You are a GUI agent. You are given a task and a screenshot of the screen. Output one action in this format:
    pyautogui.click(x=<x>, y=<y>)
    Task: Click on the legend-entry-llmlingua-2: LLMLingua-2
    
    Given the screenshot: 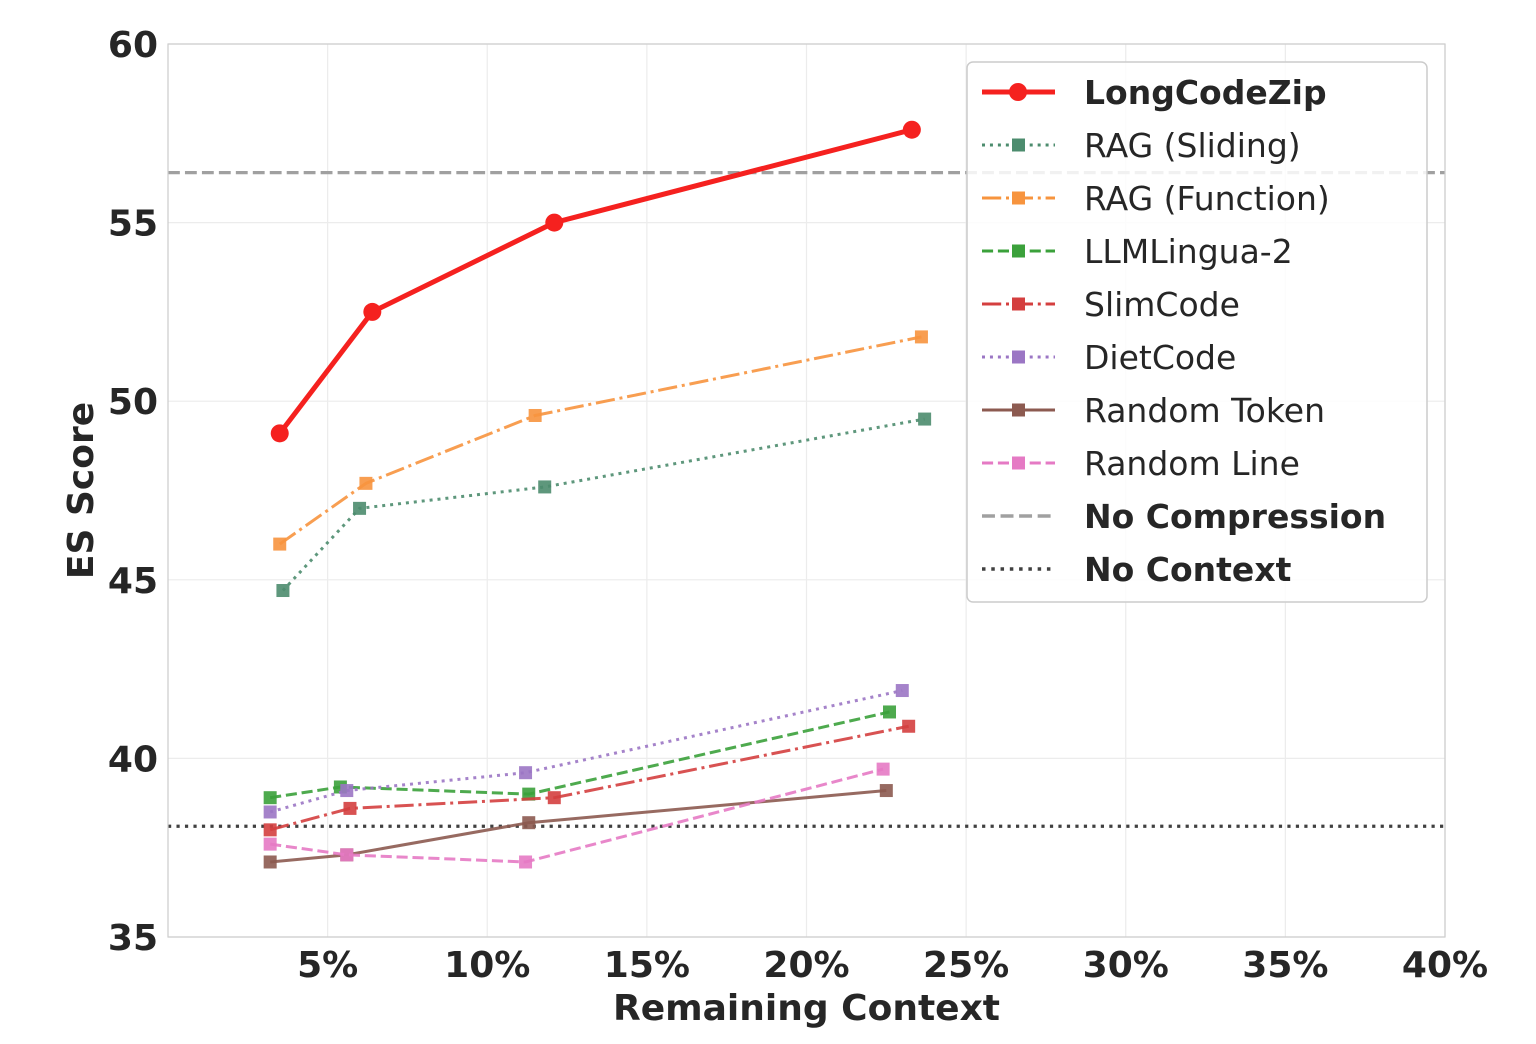 What is the action you would take?
    pyautogui.click(x=1137, y=251)
    